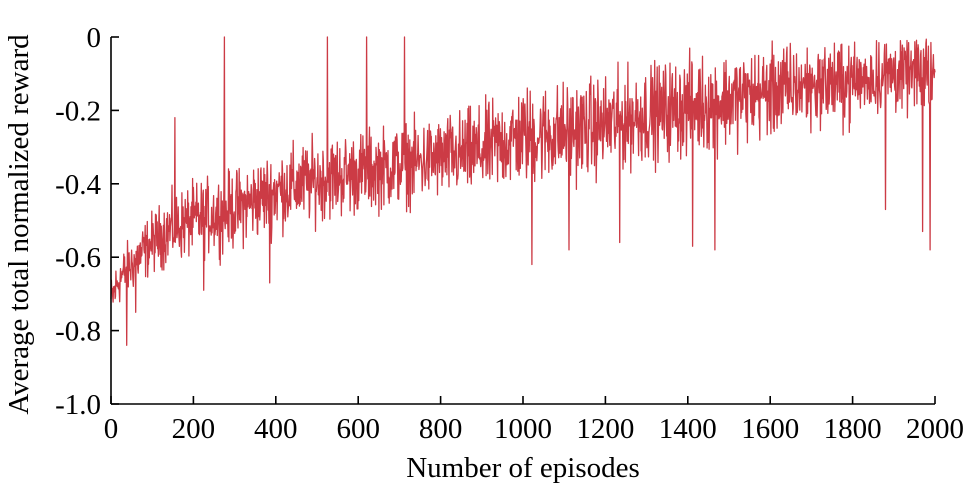 Image resolution: width=968 pixels, height=489 pixels. Describe the element at coordinates (94, 38) in the screenshot. I see `y-tick-label: 0` at that location.